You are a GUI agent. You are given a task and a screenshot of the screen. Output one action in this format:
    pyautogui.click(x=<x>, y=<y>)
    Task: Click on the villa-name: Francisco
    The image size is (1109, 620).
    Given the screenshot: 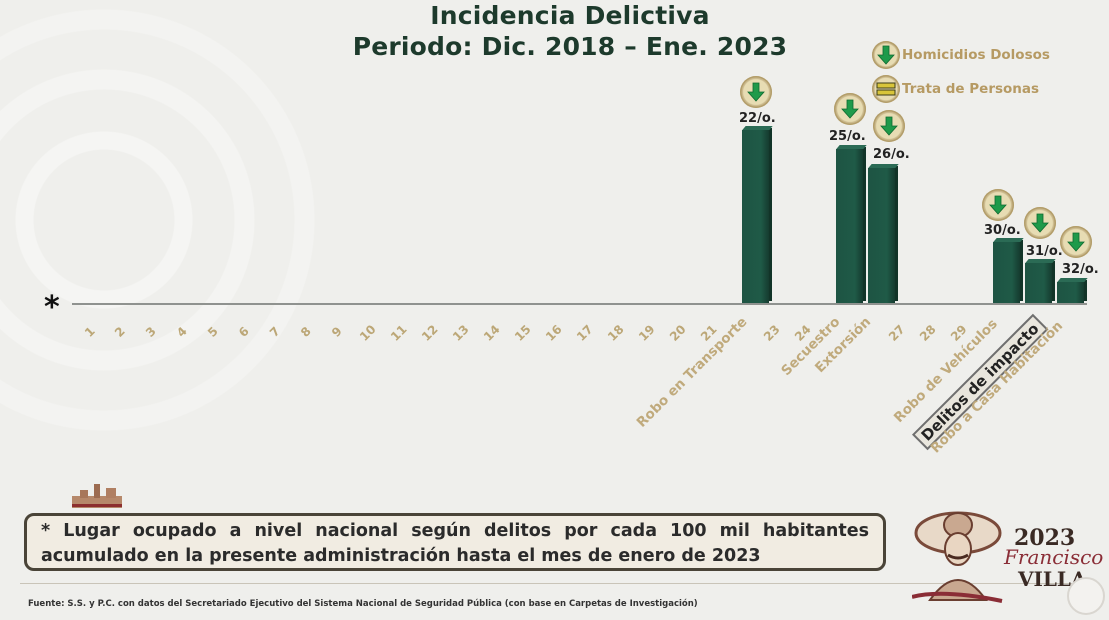 What is the action you would take?
    pyautogui.click(x=1054, y=557)
    